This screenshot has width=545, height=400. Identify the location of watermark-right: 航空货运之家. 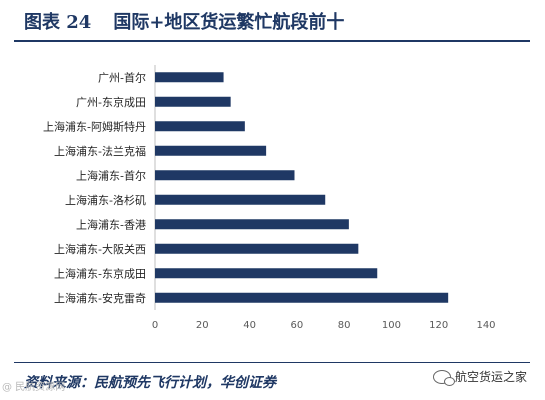
(479, 377).